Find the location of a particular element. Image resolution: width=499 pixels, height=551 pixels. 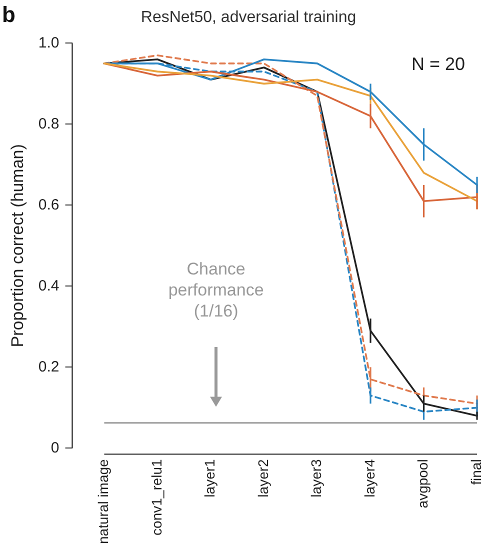

y-tick-label: 0.6 is located at coordinates (49, 205).